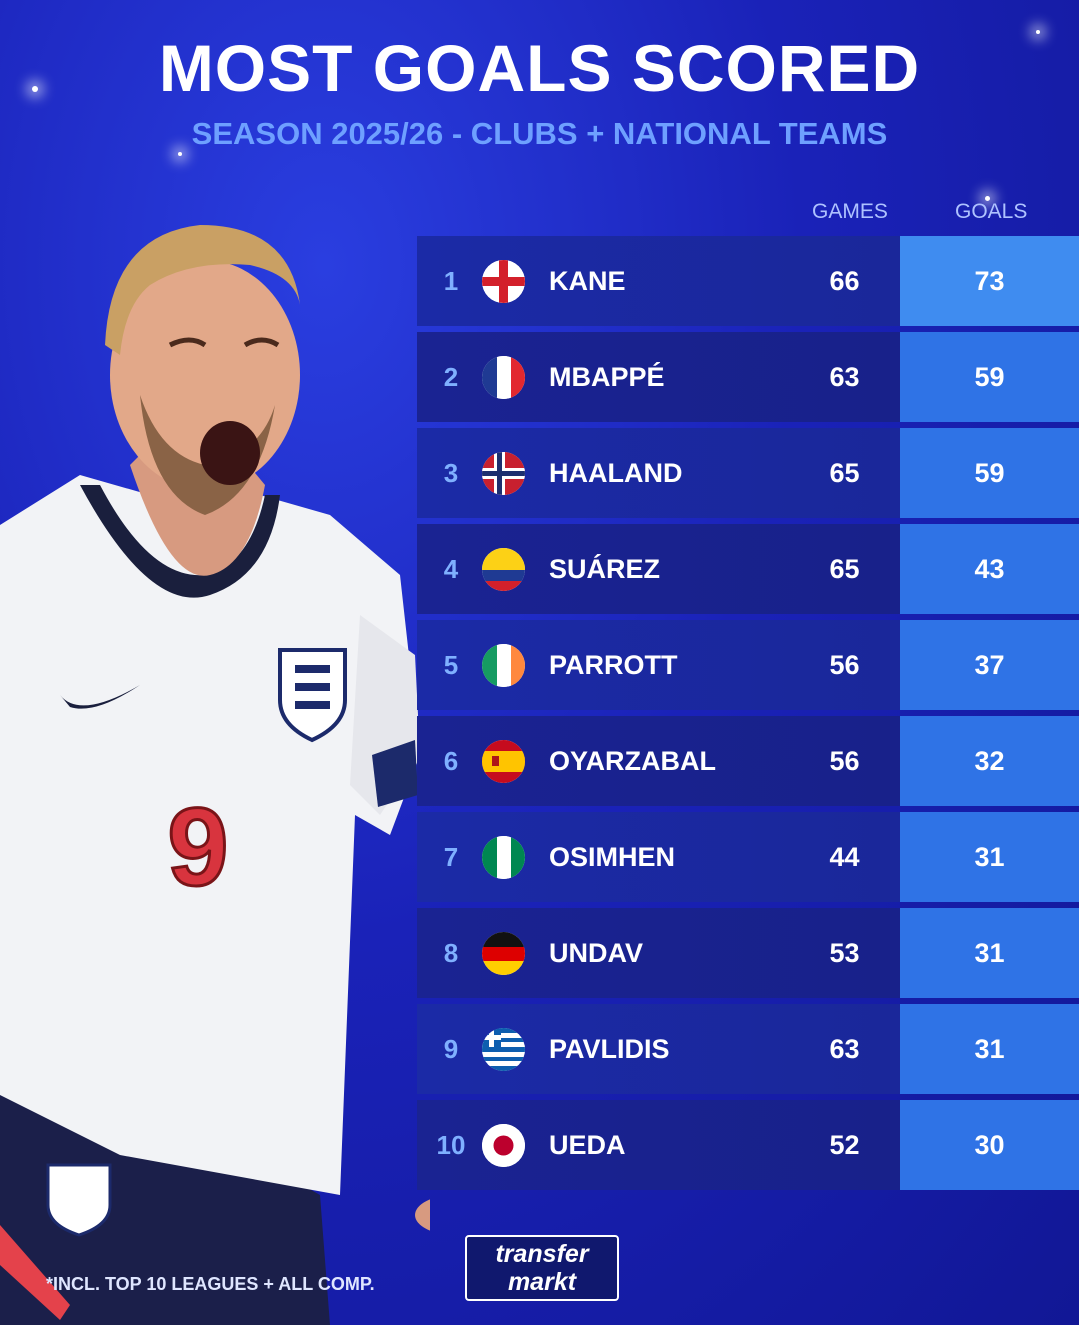 The width and height of the screenshot is (1079, 1325). What do you see at coordinates (748, 569) in the screenshot?
I see `table-row: 4 SUÁREZ 65 43` at bounding box center [748, 569].